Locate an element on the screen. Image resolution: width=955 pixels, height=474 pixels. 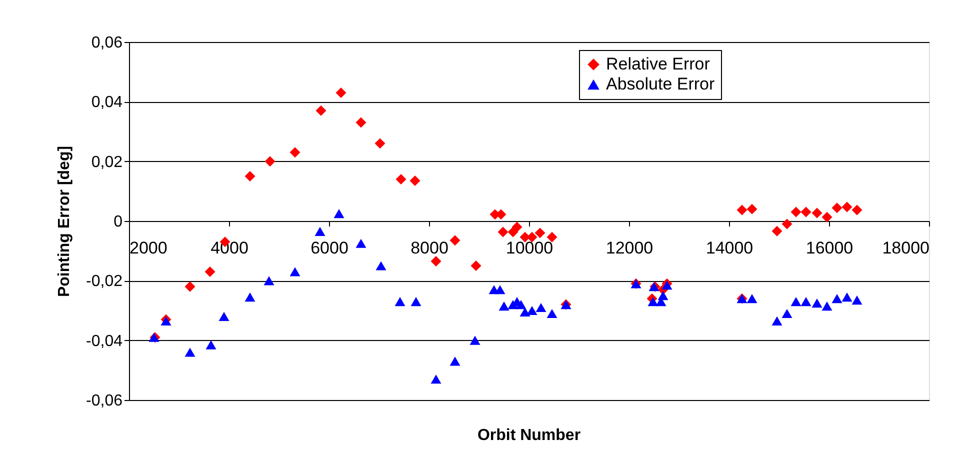
x-tick-label: 12000 is located at coordinates (630, 248).